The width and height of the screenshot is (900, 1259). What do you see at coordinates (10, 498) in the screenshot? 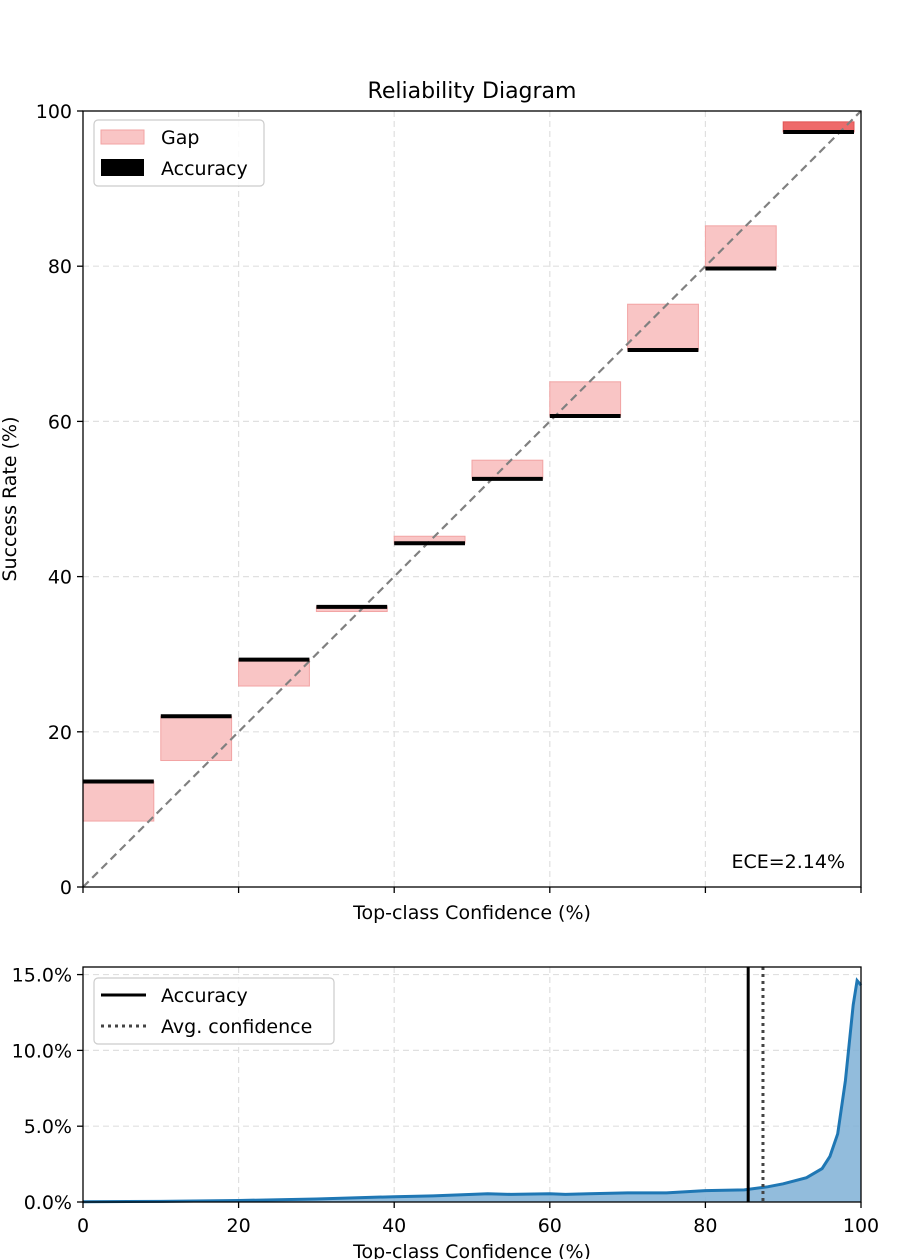
I see `y-axis-label: Success Rate (%)` at bounding box center [10, 498].